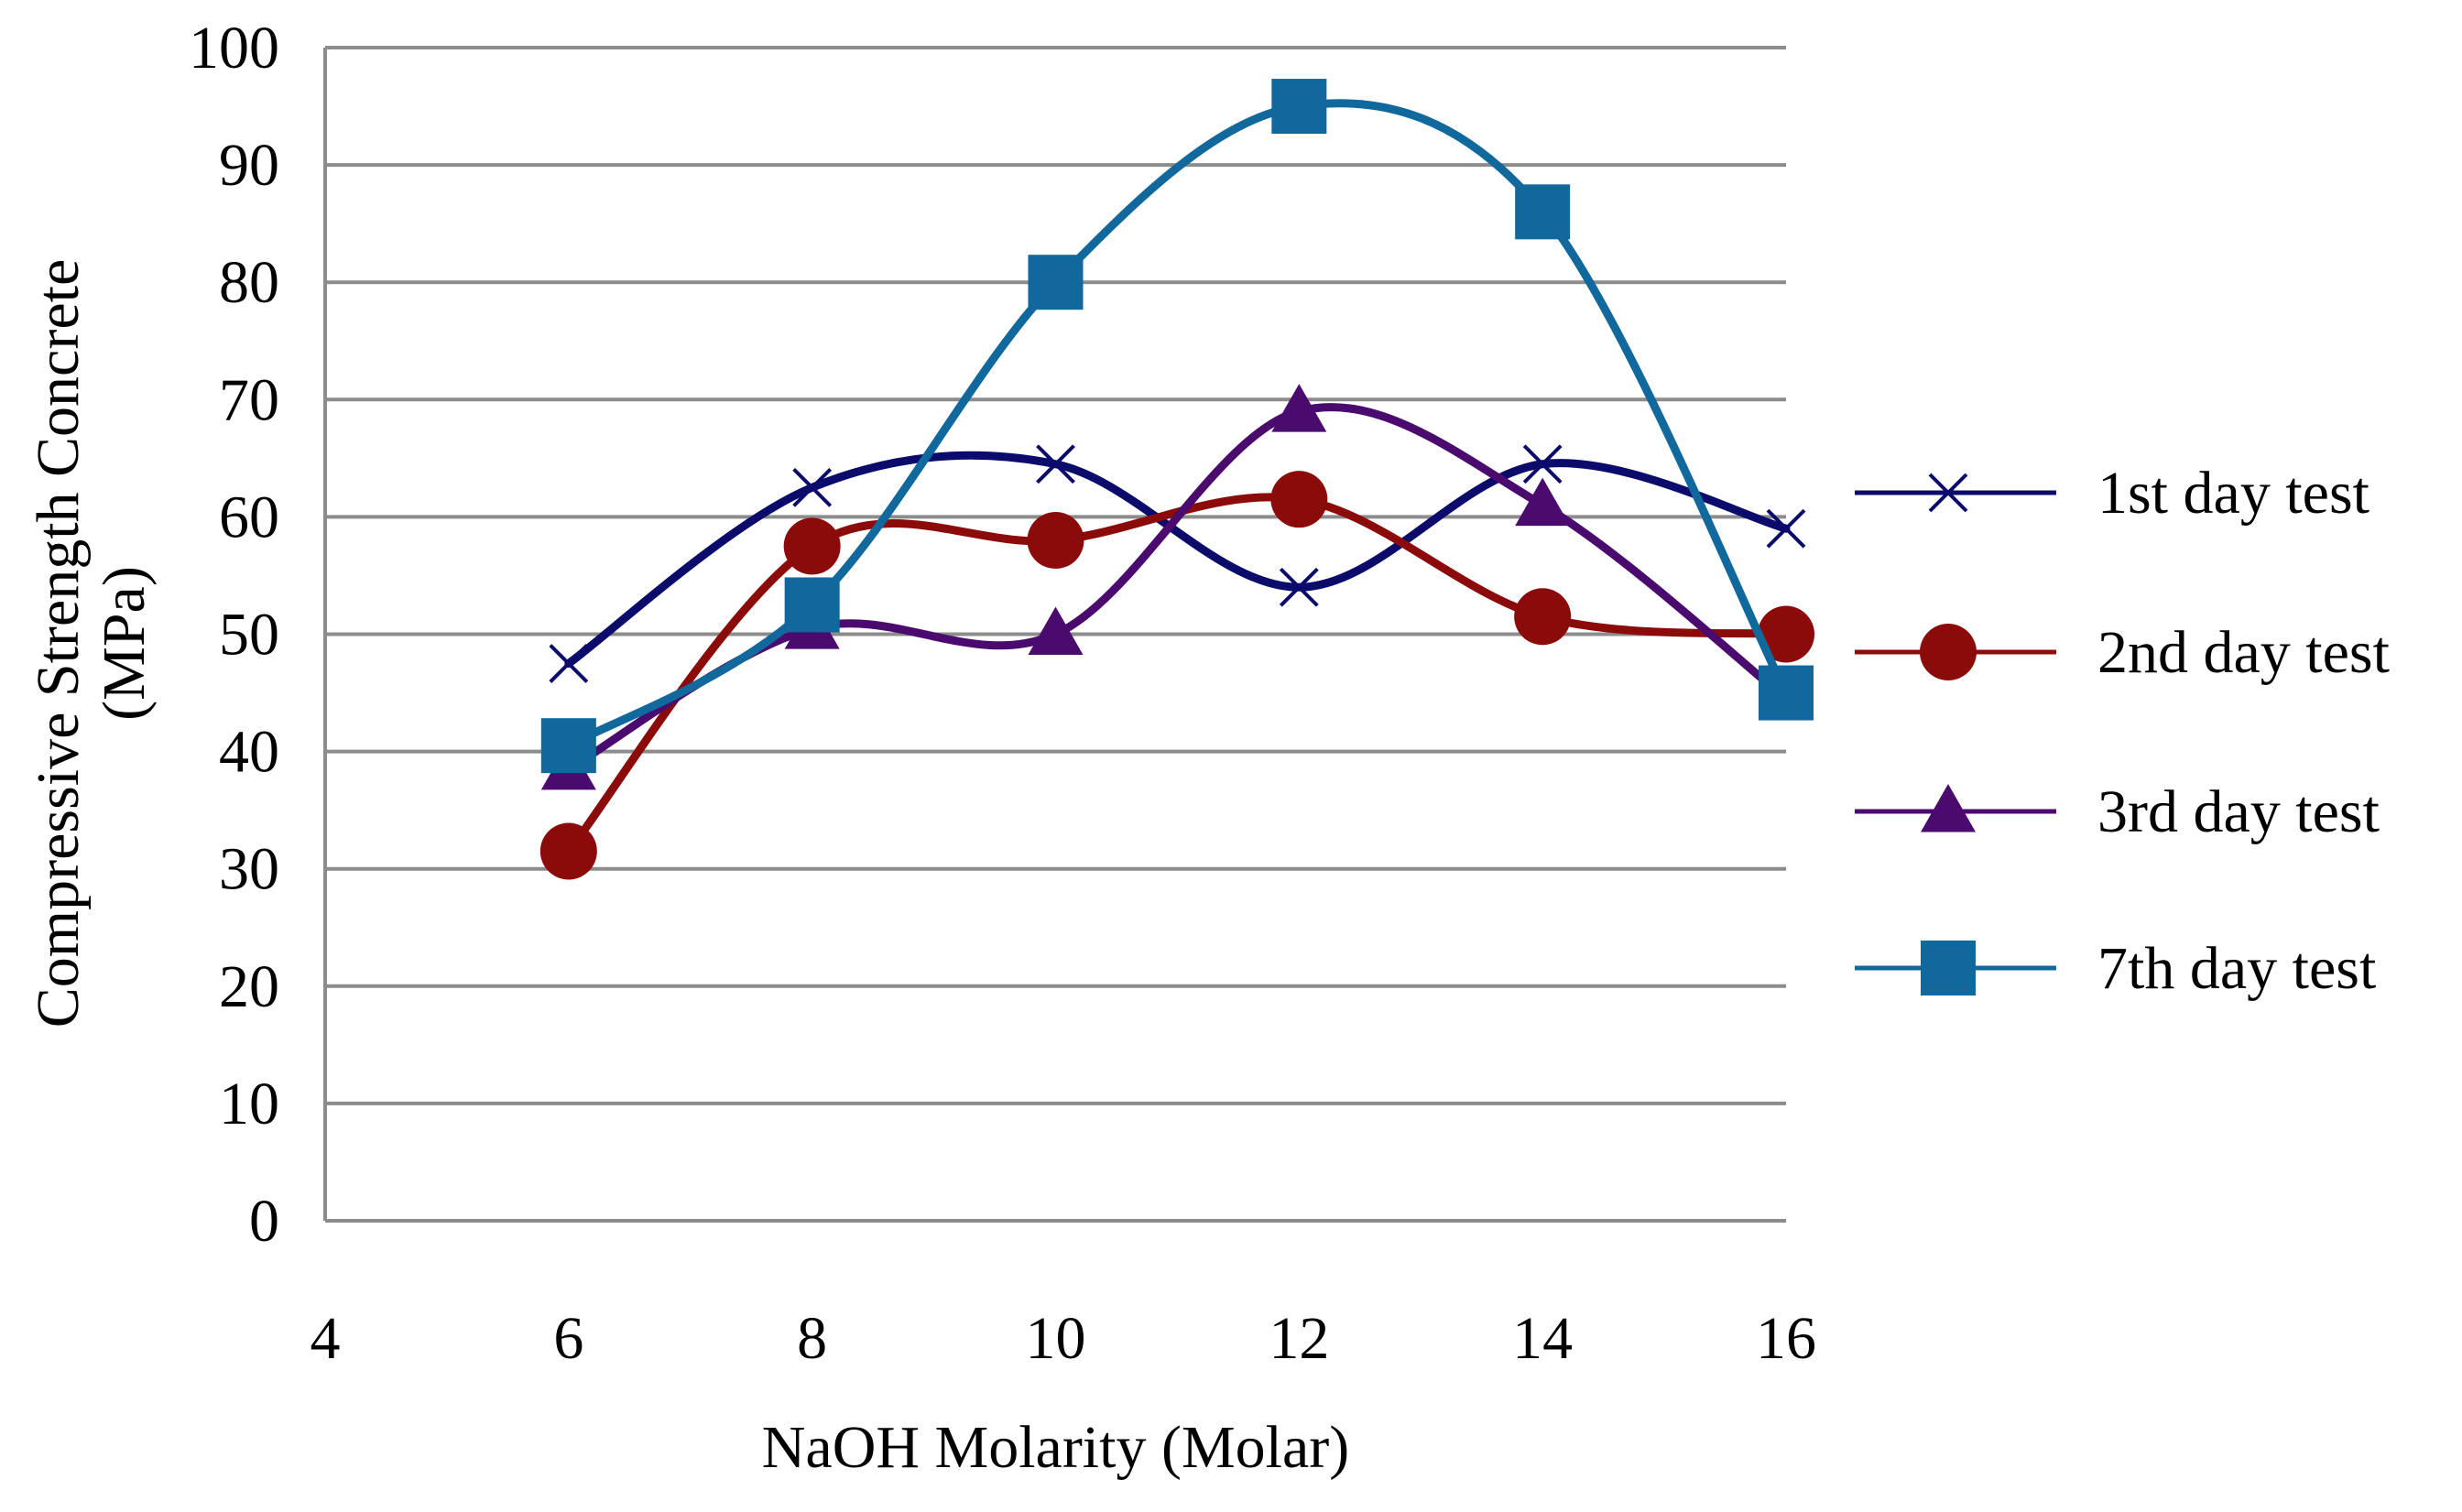 The image size is (2462, 1512). Describe the element at coordinates (1786, 1338) in the screenshot. I see `x-tick-label: 16` at that location.